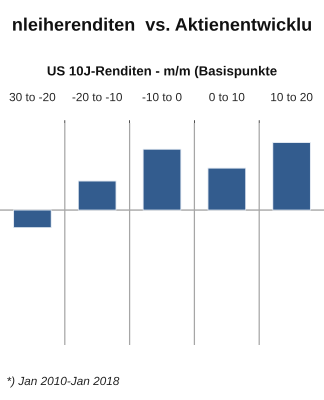 This screenshot has width=324, height=400. What do you see at coordinates (33, 97) in the screenshot?
I see `x-tick-label: 30 to -20` at bounding box center [33, 97].